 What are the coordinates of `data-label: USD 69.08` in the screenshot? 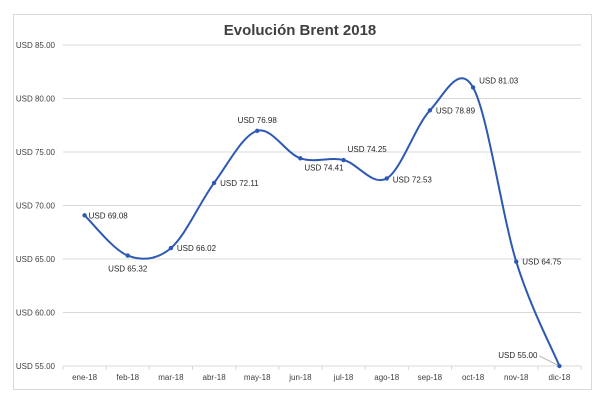 It's located at (109, 215).